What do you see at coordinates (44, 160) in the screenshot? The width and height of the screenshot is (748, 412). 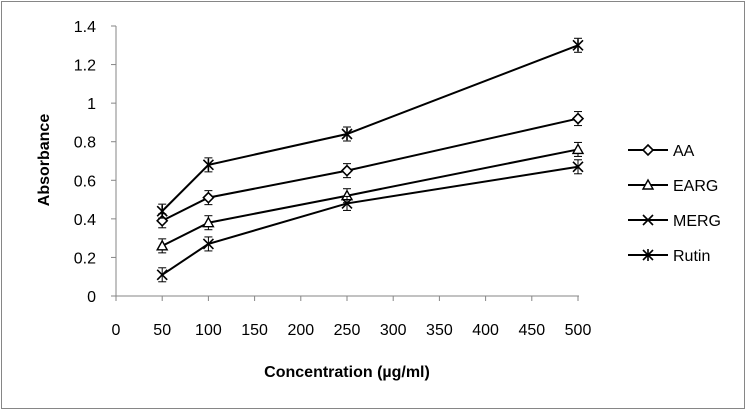 I see `y-axis-title: Absorbance` at bounding box center [44, 160].